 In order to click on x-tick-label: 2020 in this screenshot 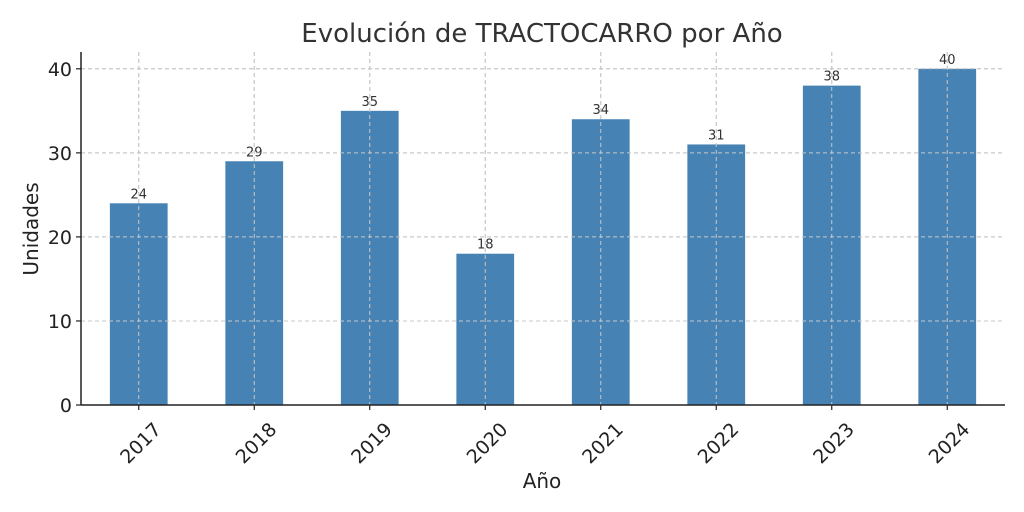, I will do `click(488, 444)`.